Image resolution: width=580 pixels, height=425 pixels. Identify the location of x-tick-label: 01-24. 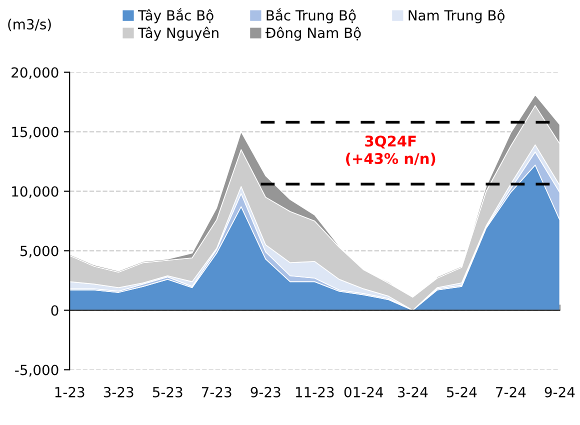
(364, 392).